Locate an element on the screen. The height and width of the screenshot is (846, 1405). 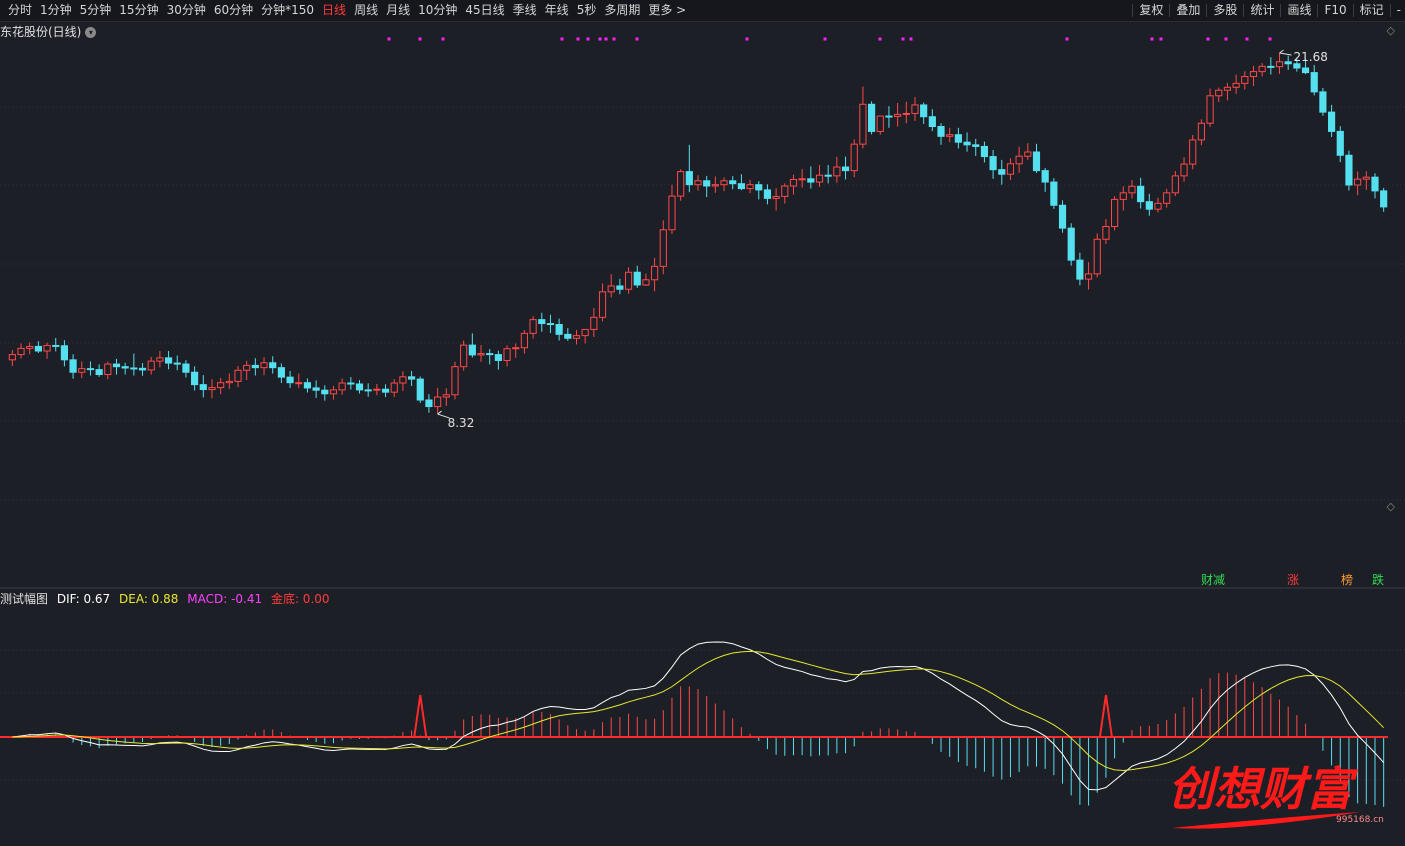
chevron-down-icon: ▾ is located at coordinates (91, 32).